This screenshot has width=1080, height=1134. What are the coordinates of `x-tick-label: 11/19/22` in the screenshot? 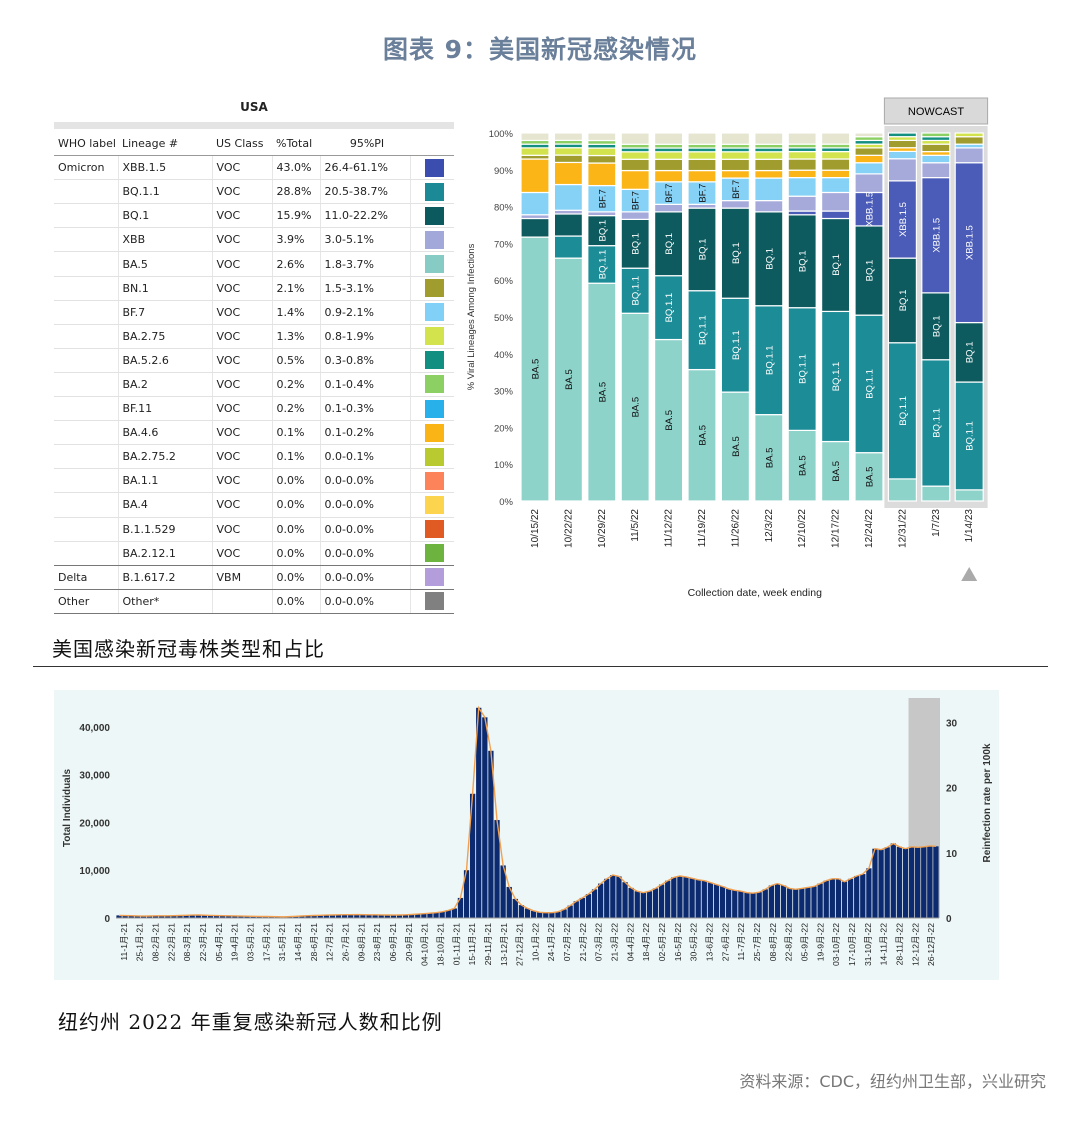 It's located at (702, 528).